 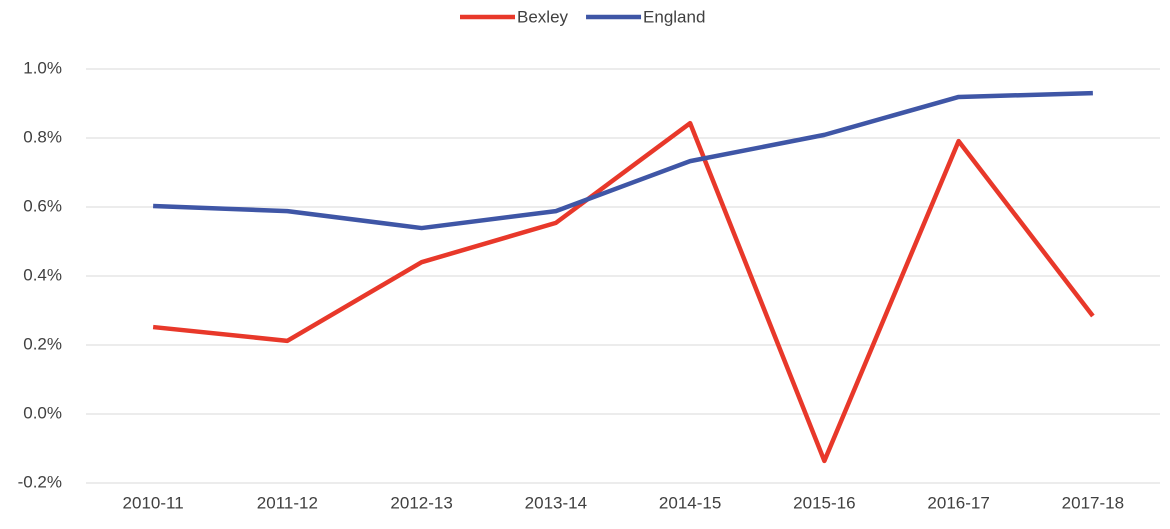 What do you see at coordinates (690, 502) in the screenshot?
I see `x-tick-label: 2014-15` at bounding box center [690, 502].